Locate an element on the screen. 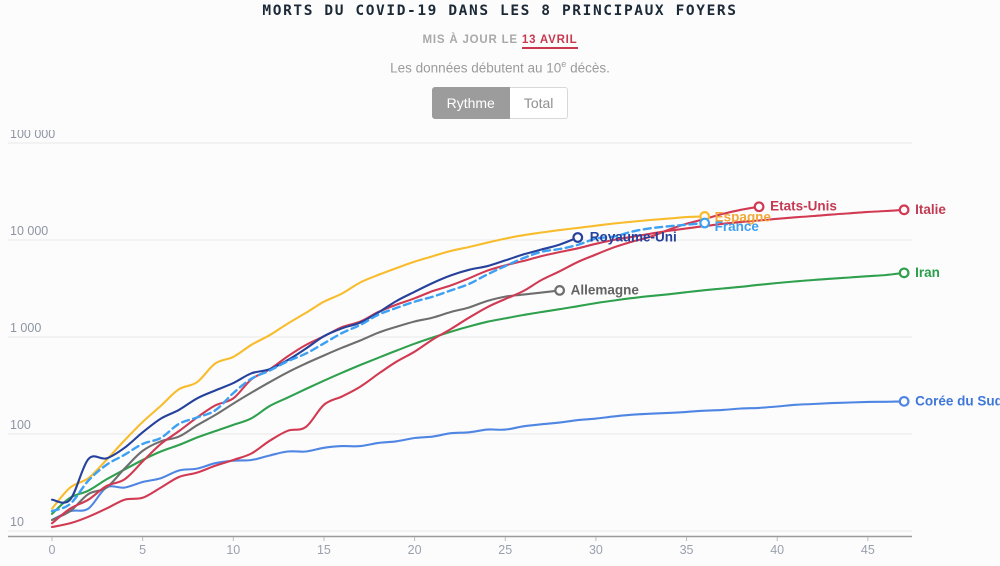 This screenshot has height=566, width=1000. view-toggle: Rythme Total is located at coordinates (500, 102).